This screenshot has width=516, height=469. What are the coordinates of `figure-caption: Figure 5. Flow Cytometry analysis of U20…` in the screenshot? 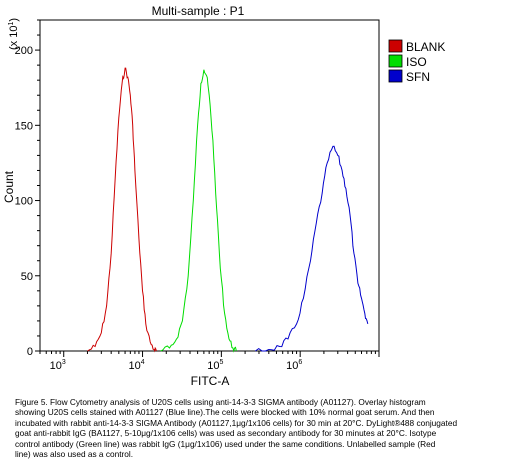 It's located at (236, 428).